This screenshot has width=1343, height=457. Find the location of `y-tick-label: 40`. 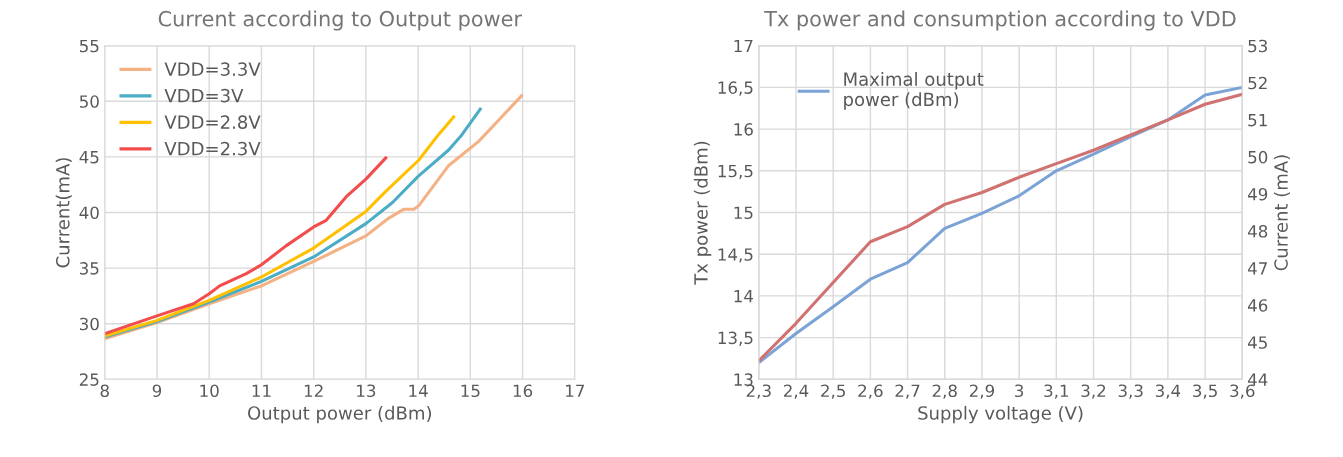

y-tick-label: 40 is located at coordinates (89, 213).